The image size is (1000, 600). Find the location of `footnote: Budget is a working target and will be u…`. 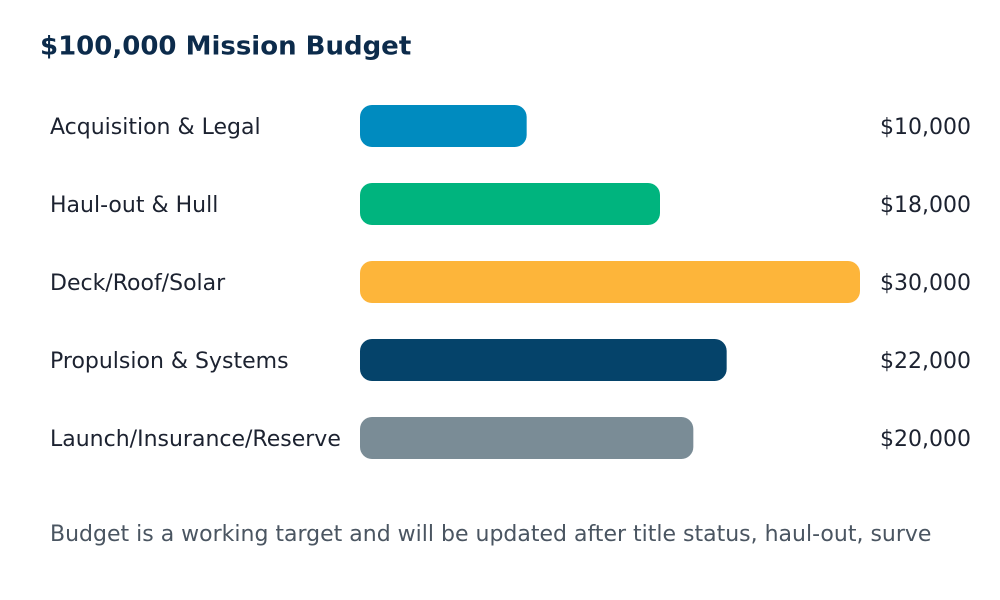

footnote: Budget is a working target and will be u… is located at coordinates (490, 534).